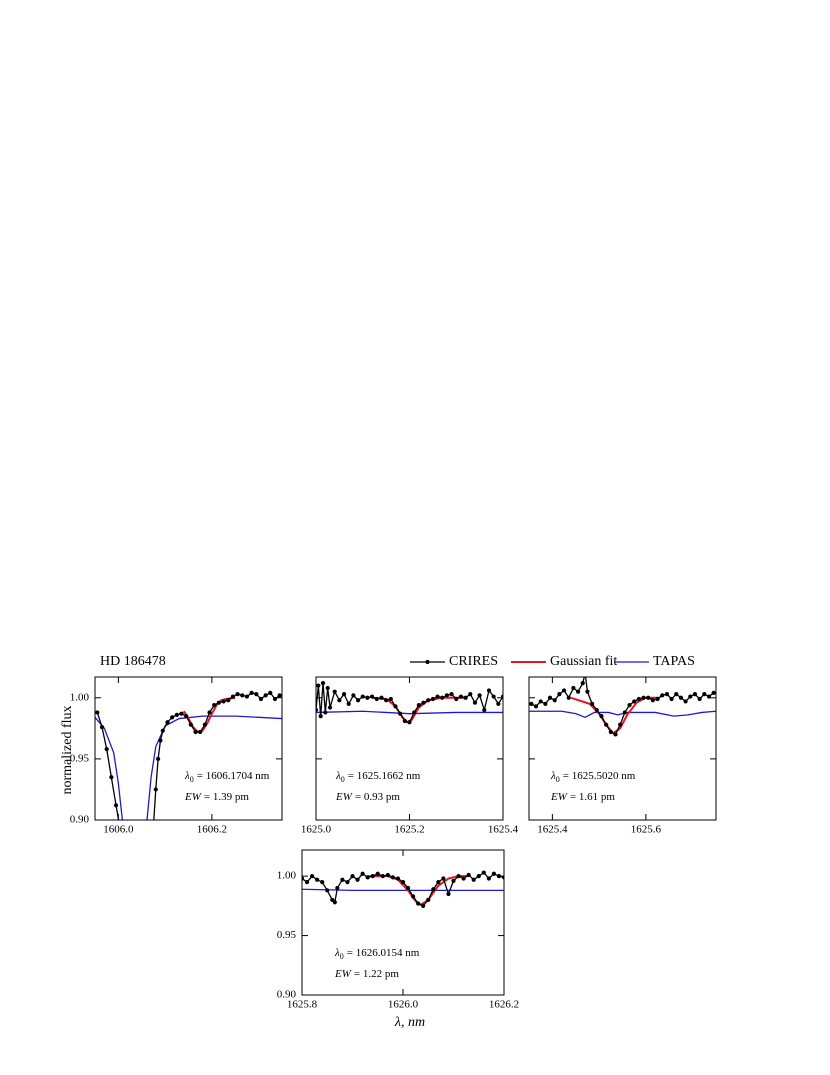 The height and width of the screenshot is (1075, 830). Describe the element at coordinates (646, 830) in the screenshot. I see `x-tick-label: 1625.6` at that location.